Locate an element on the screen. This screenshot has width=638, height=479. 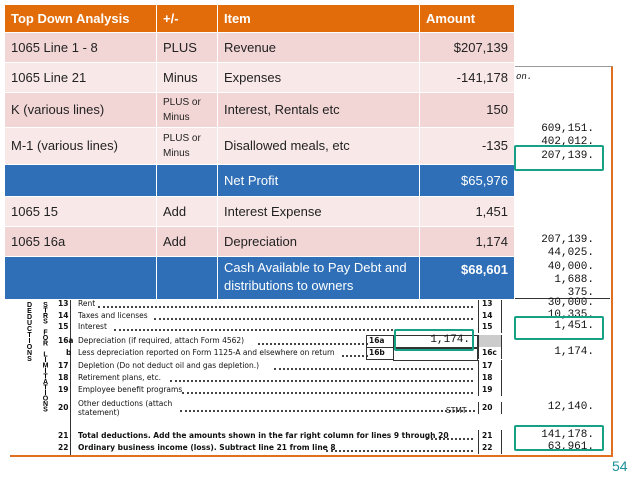
header-cell: Top Down Analysis is located at coordinates (81, 19).